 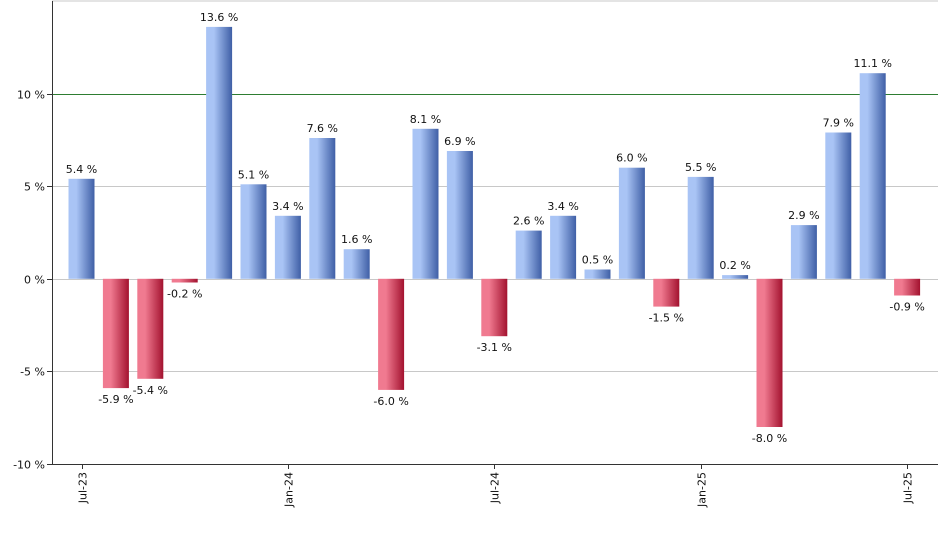 What do you see at coordinates (666, 318) in the screenshot?
I see `data-label: -1.5 %` at bounding box center [666, 318].